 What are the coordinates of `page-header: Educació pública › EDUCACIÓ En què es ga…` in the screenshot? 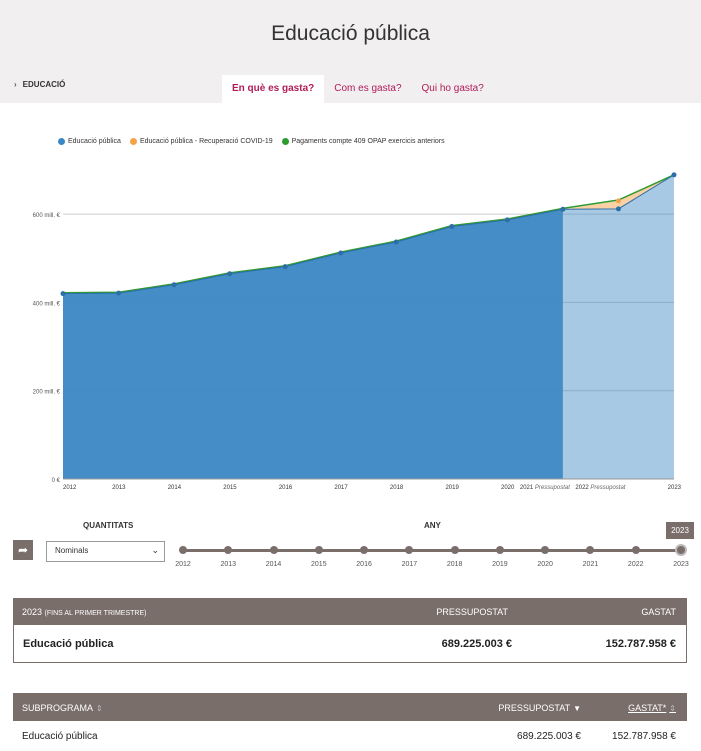 It's located at (350, 51).